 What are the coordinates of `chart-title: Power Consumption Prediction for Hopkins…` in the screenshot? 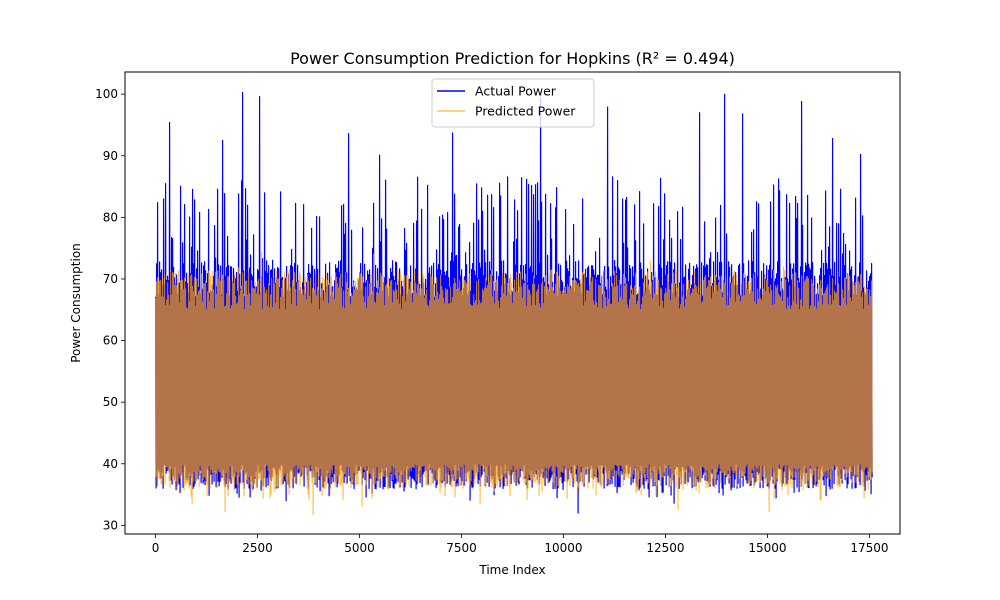 It's located at (512, 58).